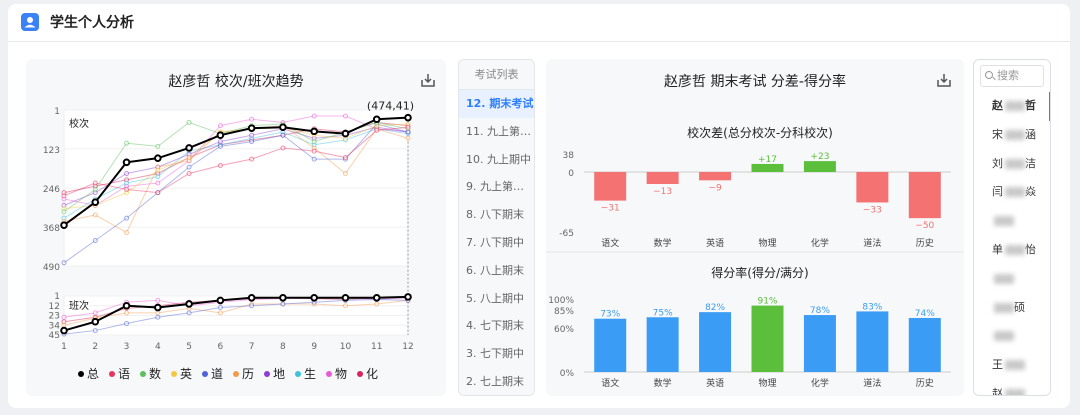  Describe the element at coordinates (181, 374) in the screenshot. I see `legend-item: 英` at that location.